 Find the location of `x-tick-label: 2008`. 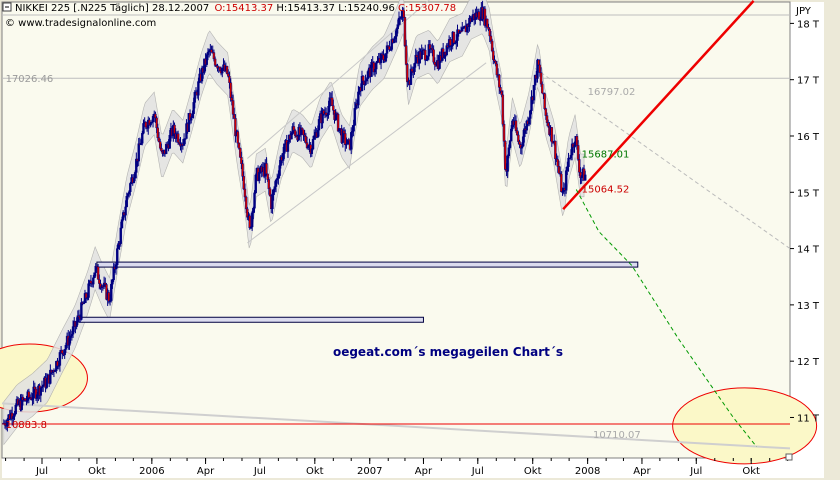

x-tick-label: 2008 is located at coordinates (587, 471).